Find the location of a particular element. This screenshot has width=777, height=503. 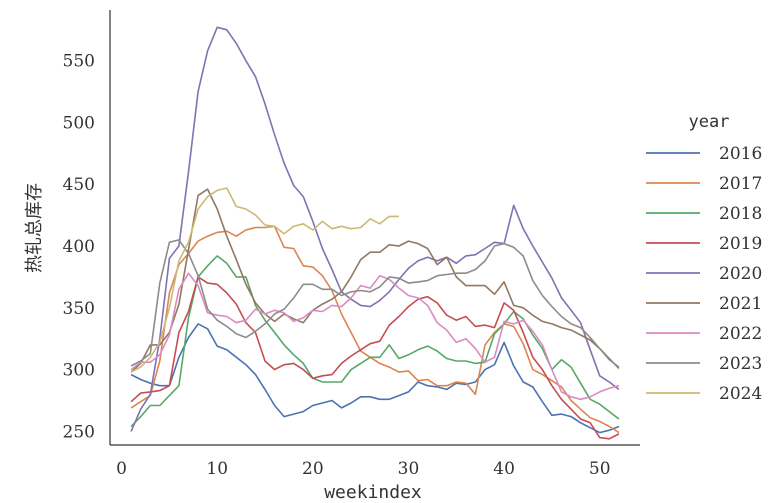

x-tick-label: 0 is located at coordinates (121, 469).